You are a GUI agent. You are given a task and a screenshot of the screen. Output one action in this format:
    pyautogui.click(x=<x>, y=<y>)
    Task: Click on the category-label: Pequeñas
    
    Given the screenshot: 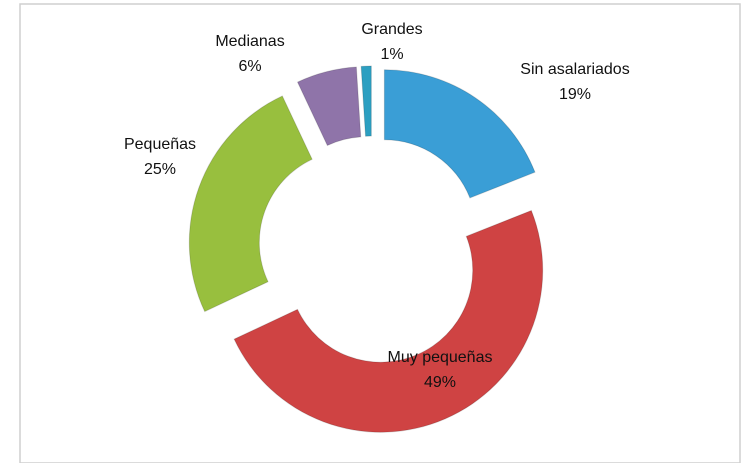 What is the action you would take?
    pyautogui.click(x=160, y=144)
    